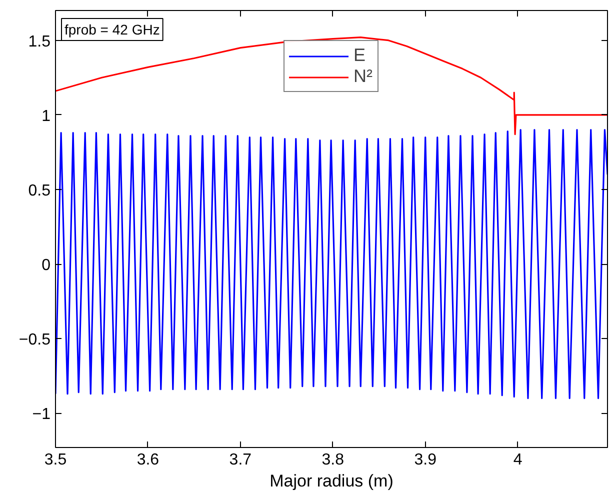  What do you see at coordinates (55, 460) in the screenshot?
I see `x-tick-label: 3.5` at bounding box center [55, 460].